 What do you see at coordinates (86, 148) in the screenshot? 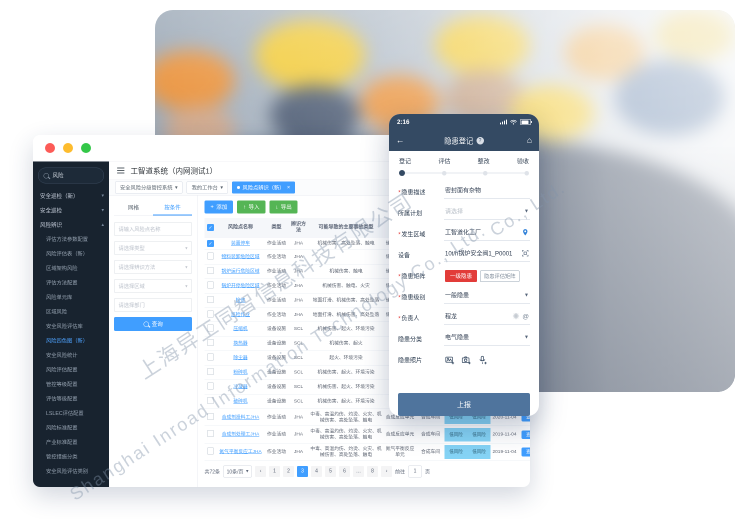
I see `window-maximize-icon` at bounding box center [86, 148].